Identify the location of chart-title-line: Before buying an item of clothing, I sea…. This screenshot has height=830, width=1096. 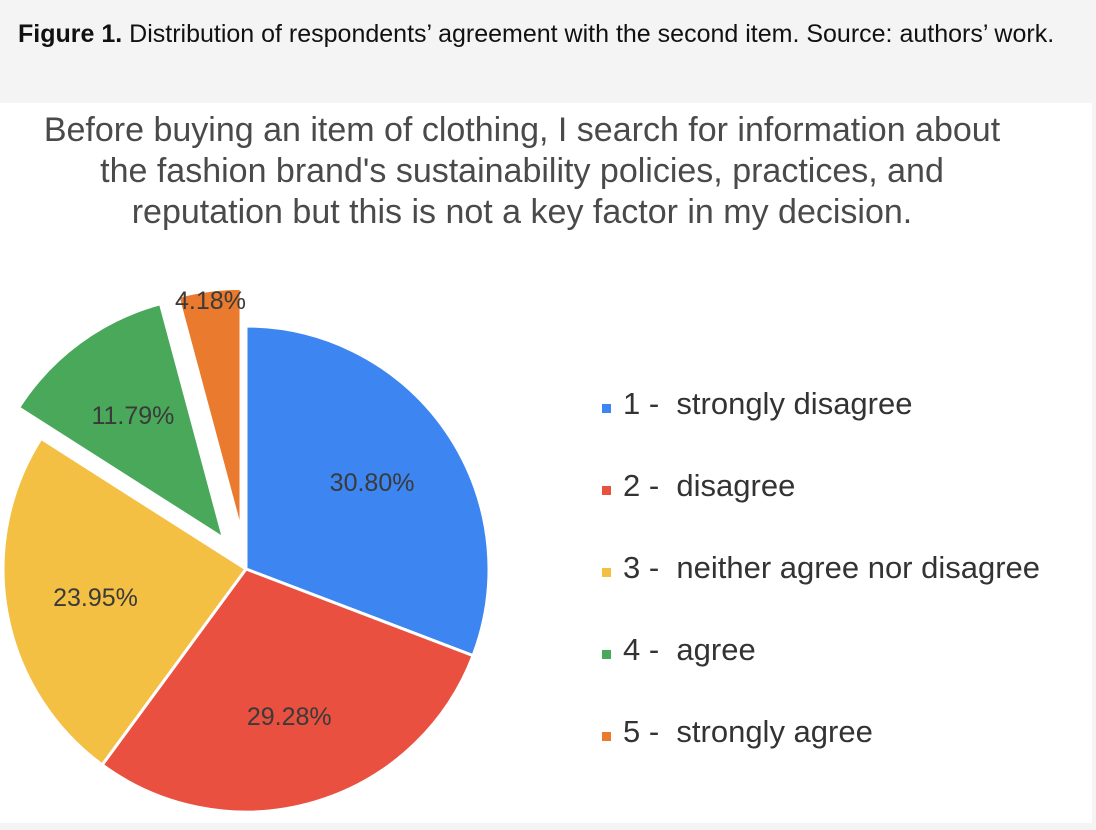
(522, 130).